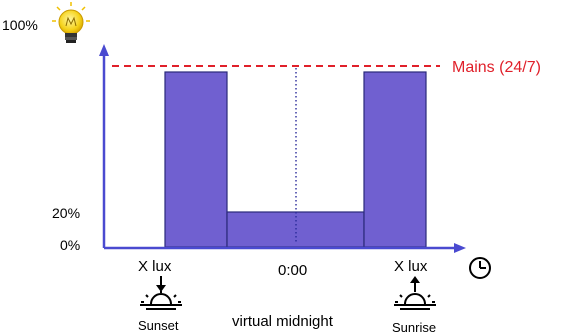 The height and width of the screenshot is (336, 563). I want to click on x-label-sunrise-lux: X lux, so click(411, 266).